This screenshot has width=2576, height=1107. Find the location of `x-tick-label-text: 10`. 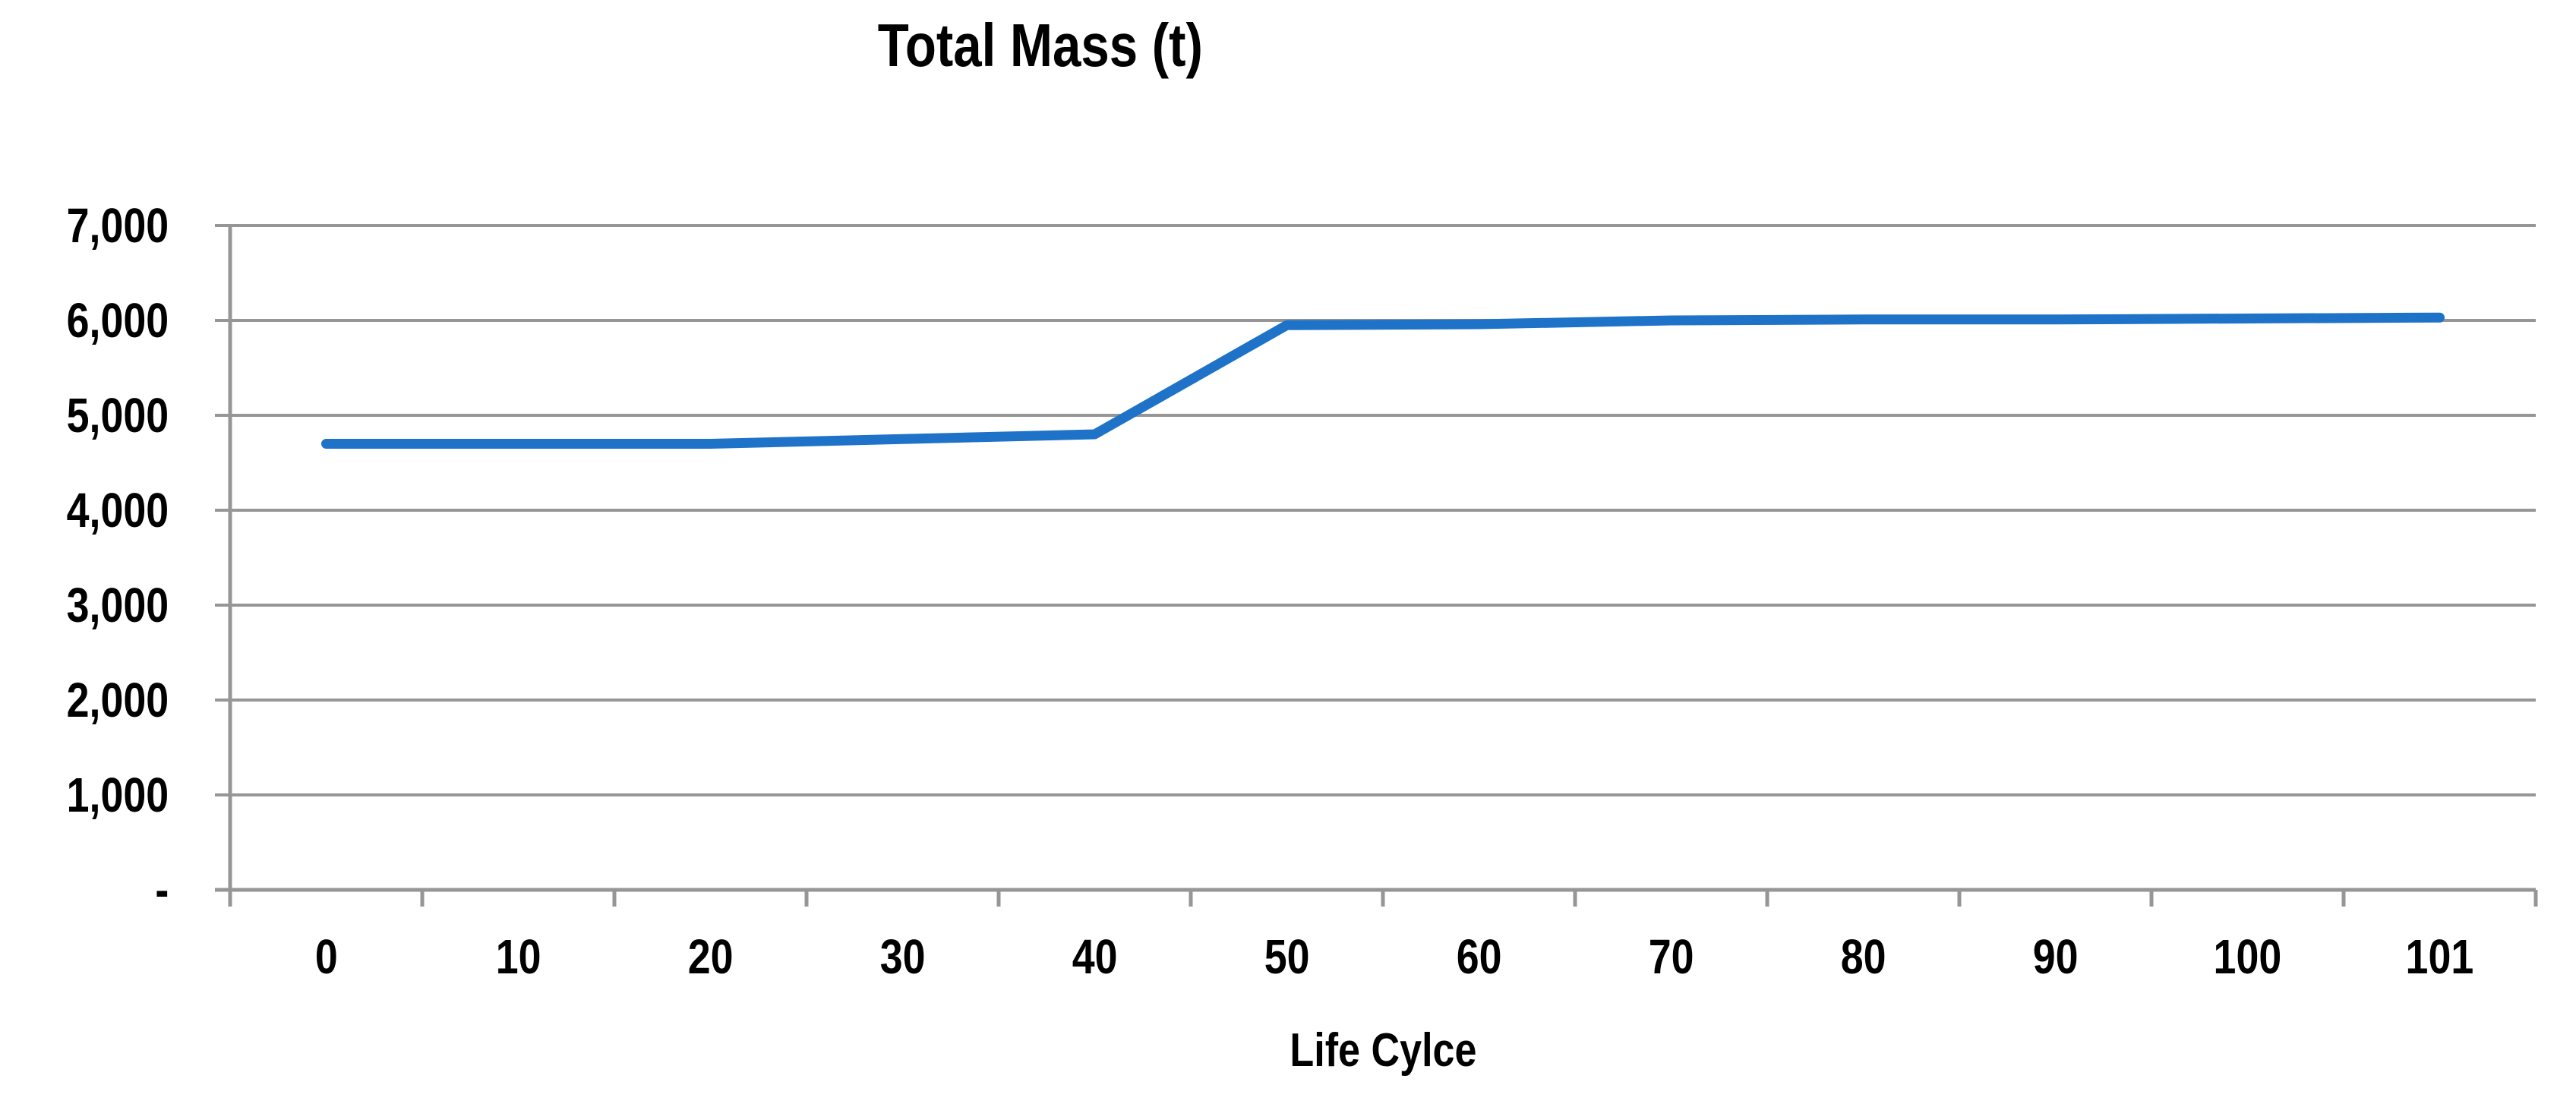

x-tick-label-text: 10 is located at coordinates (518, 956).